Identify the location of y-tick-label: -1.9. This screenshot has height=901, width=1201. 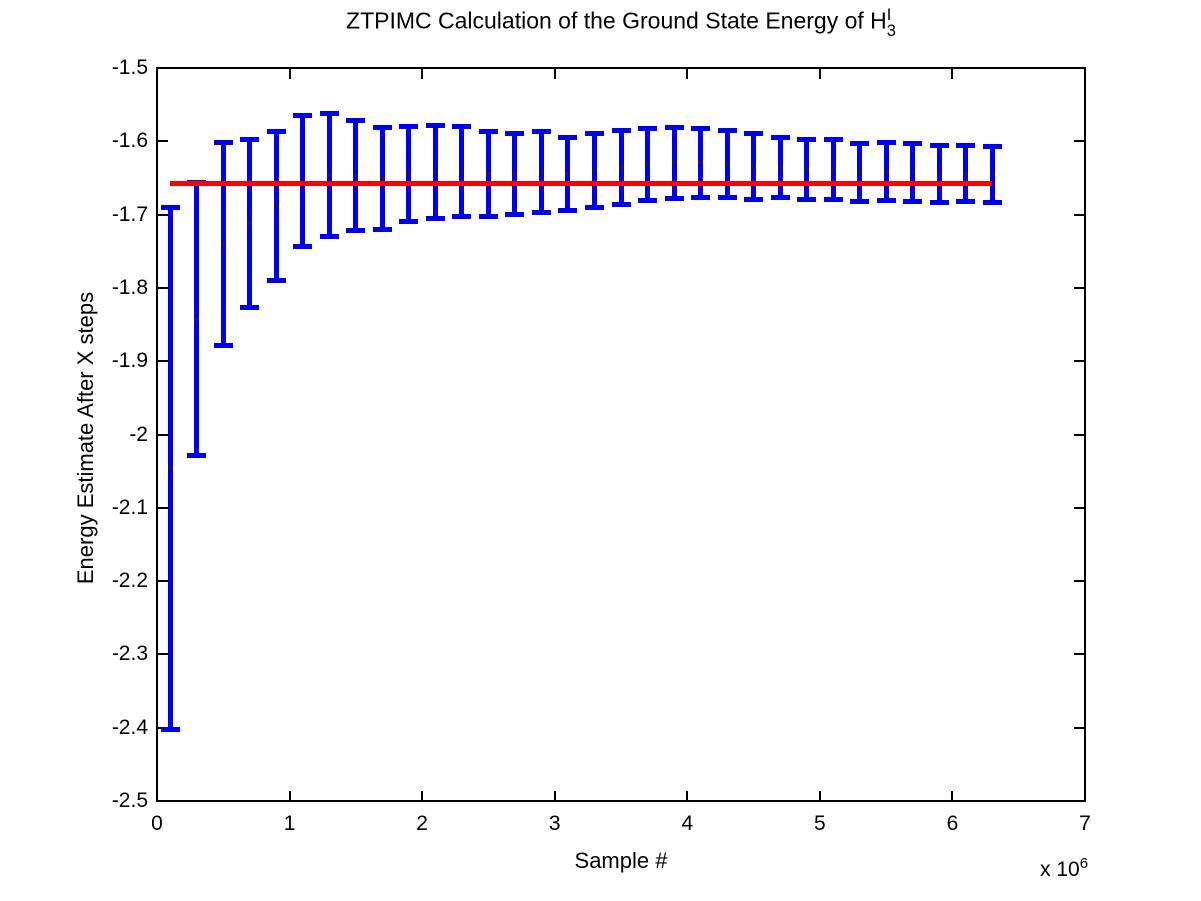
(129, 361).